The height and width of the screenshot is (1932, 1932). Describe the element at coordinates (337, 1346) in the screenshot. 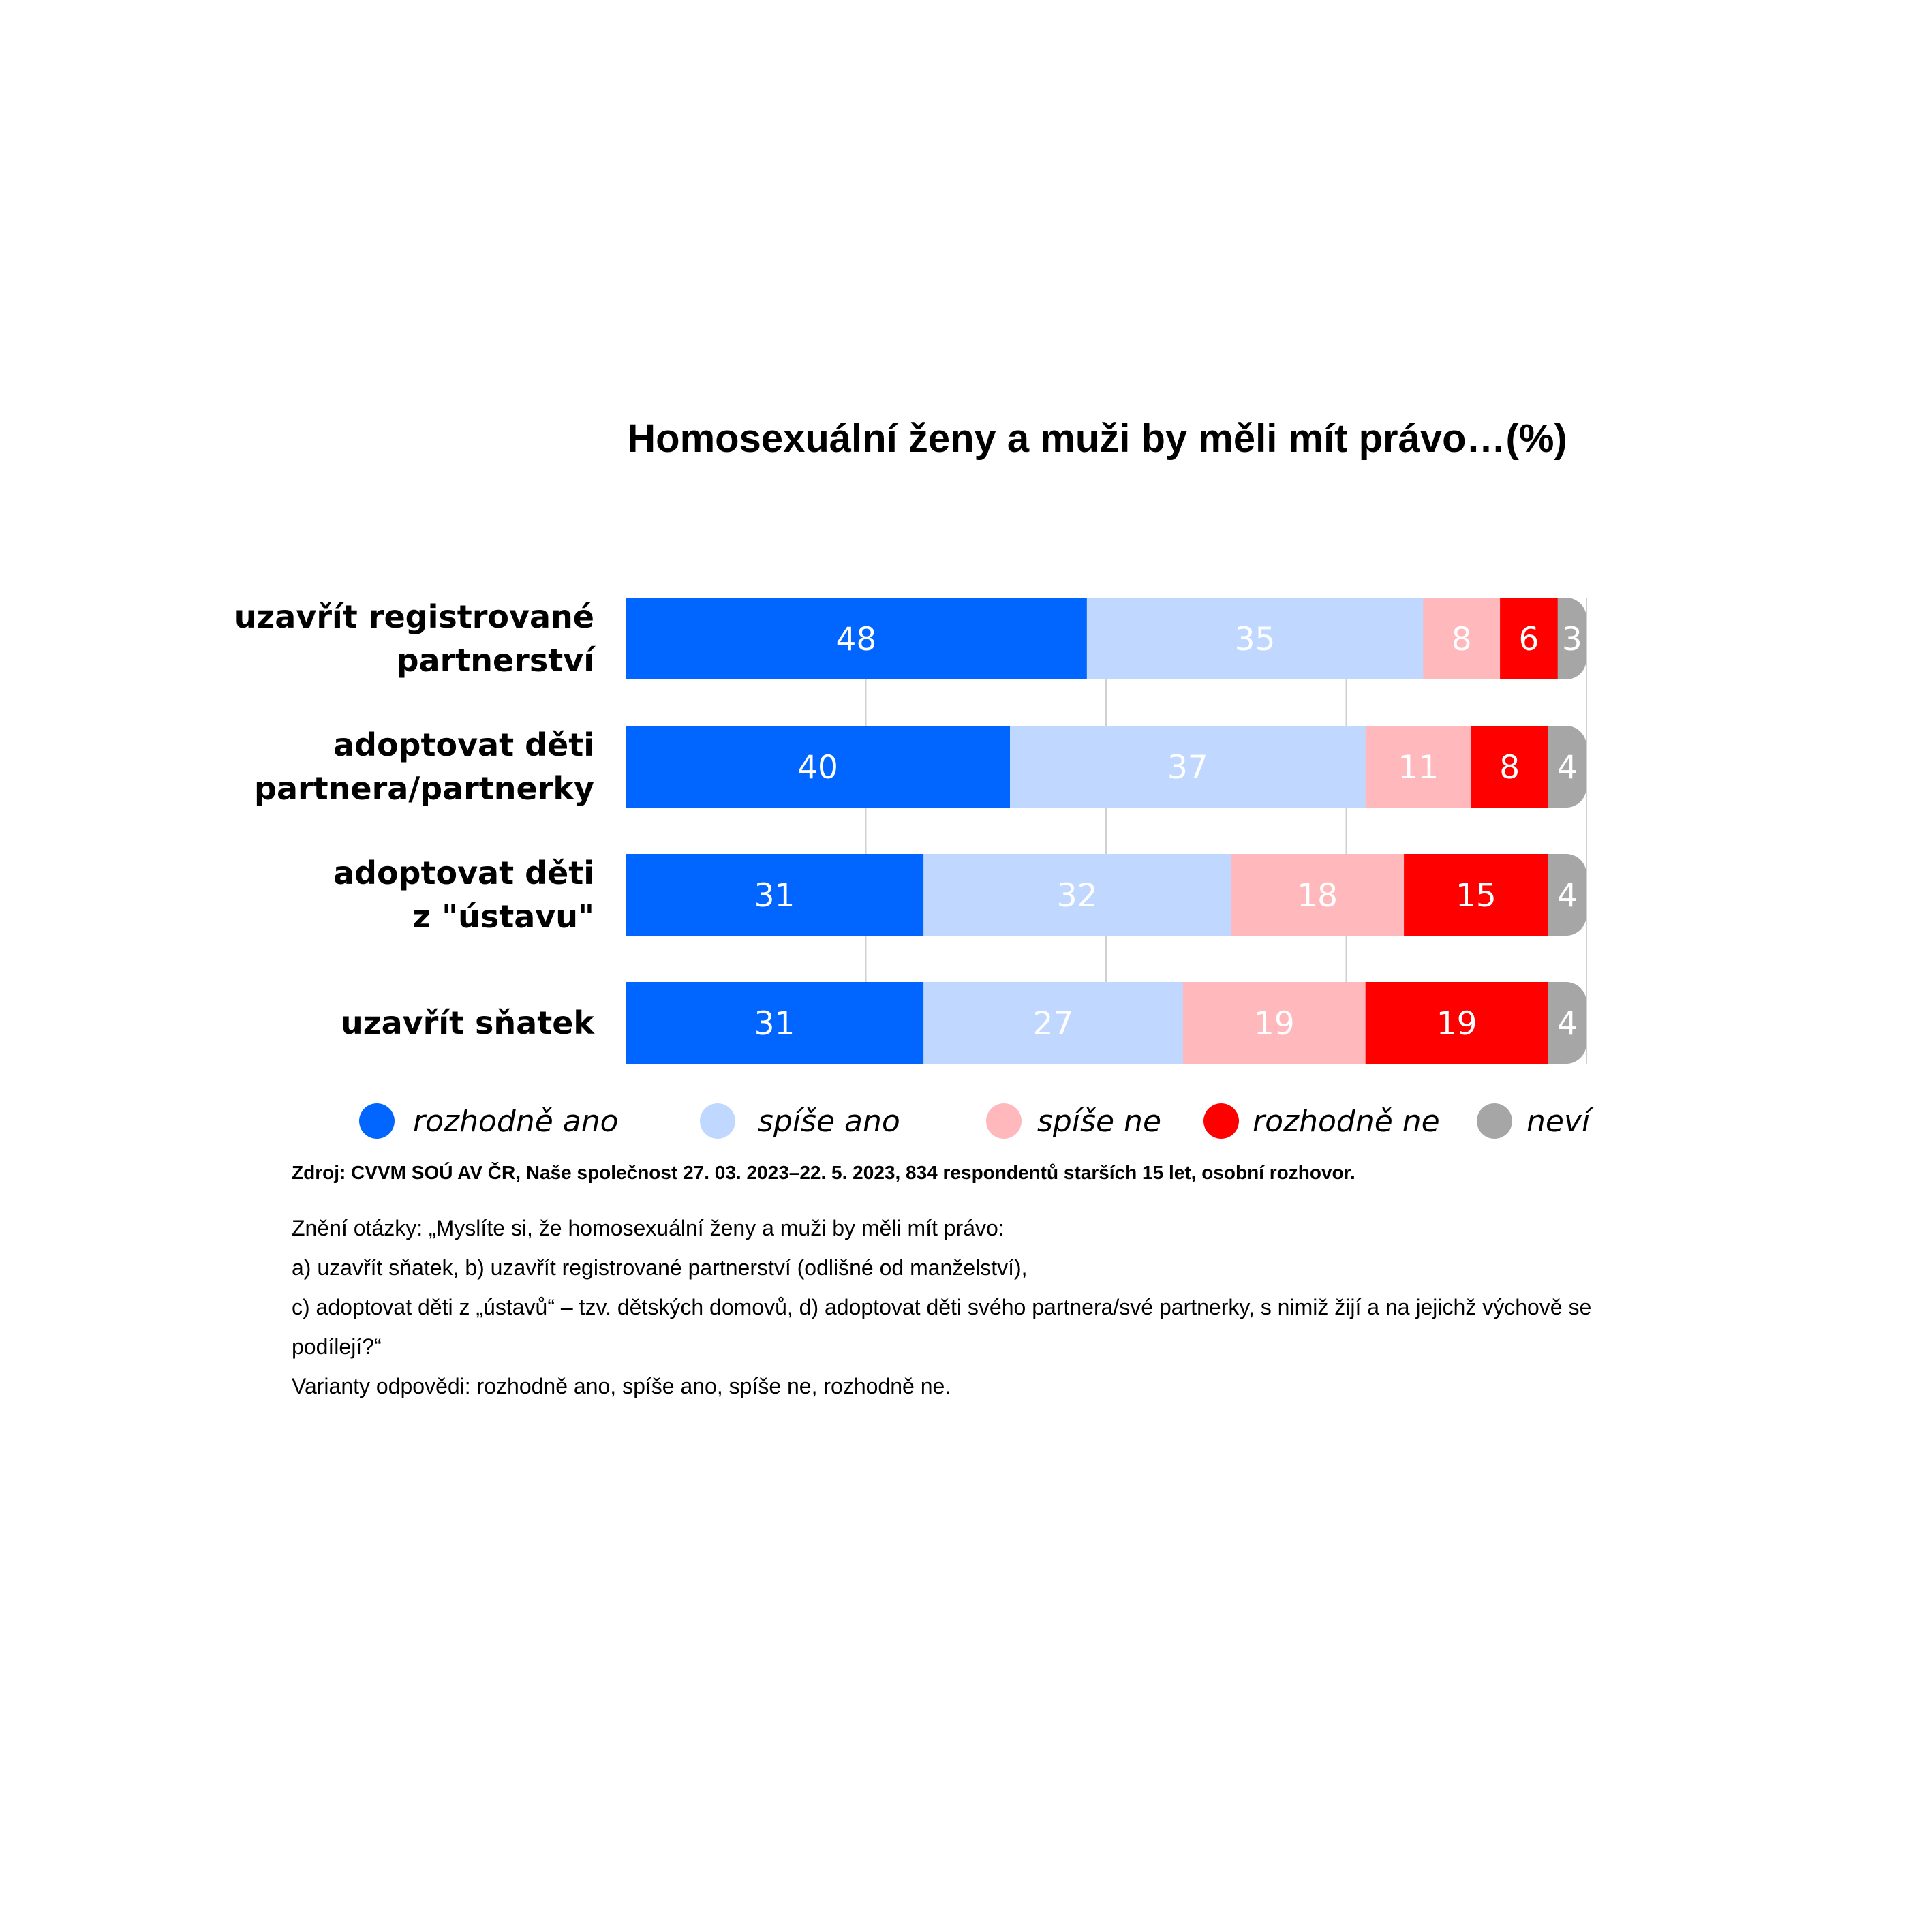

I see `question-line: podílejí?“` at that location.